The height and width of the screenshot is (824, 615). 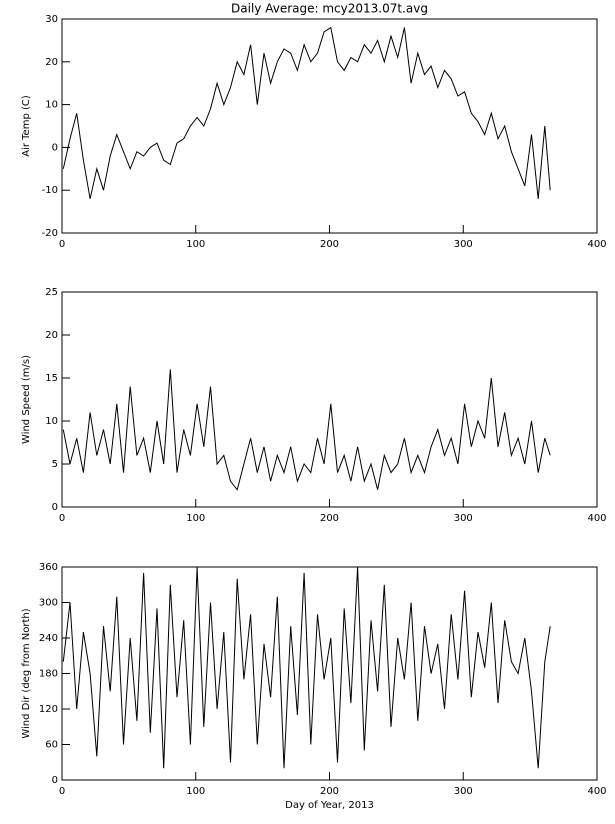 I want to click on y-tick-label: 360, so click(x=48, y=567).